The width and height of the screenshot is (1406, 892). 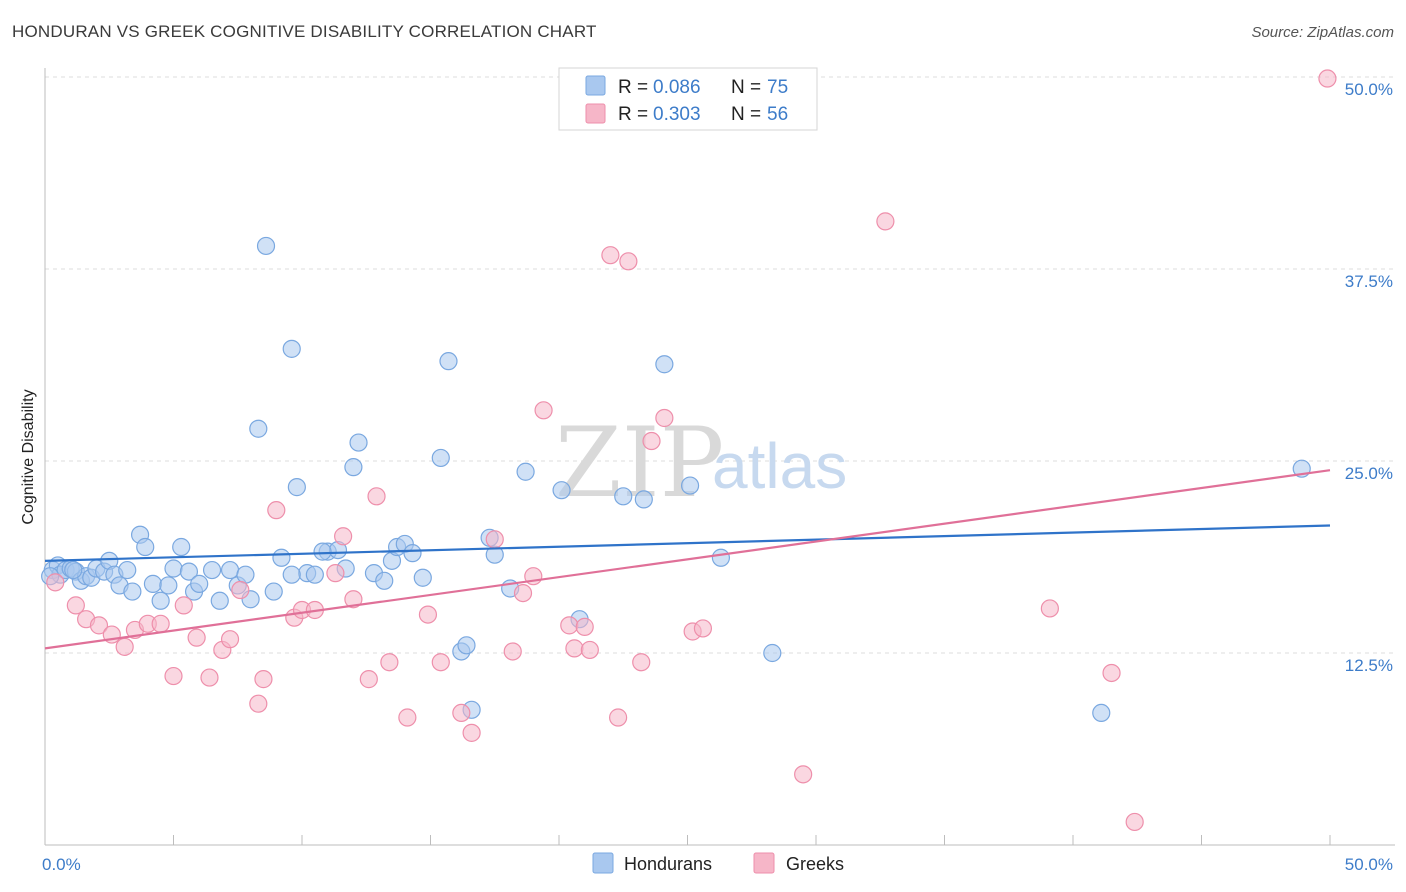 I want to click on legend-r-label-hondurans: R =, so click(x=633, y=87).